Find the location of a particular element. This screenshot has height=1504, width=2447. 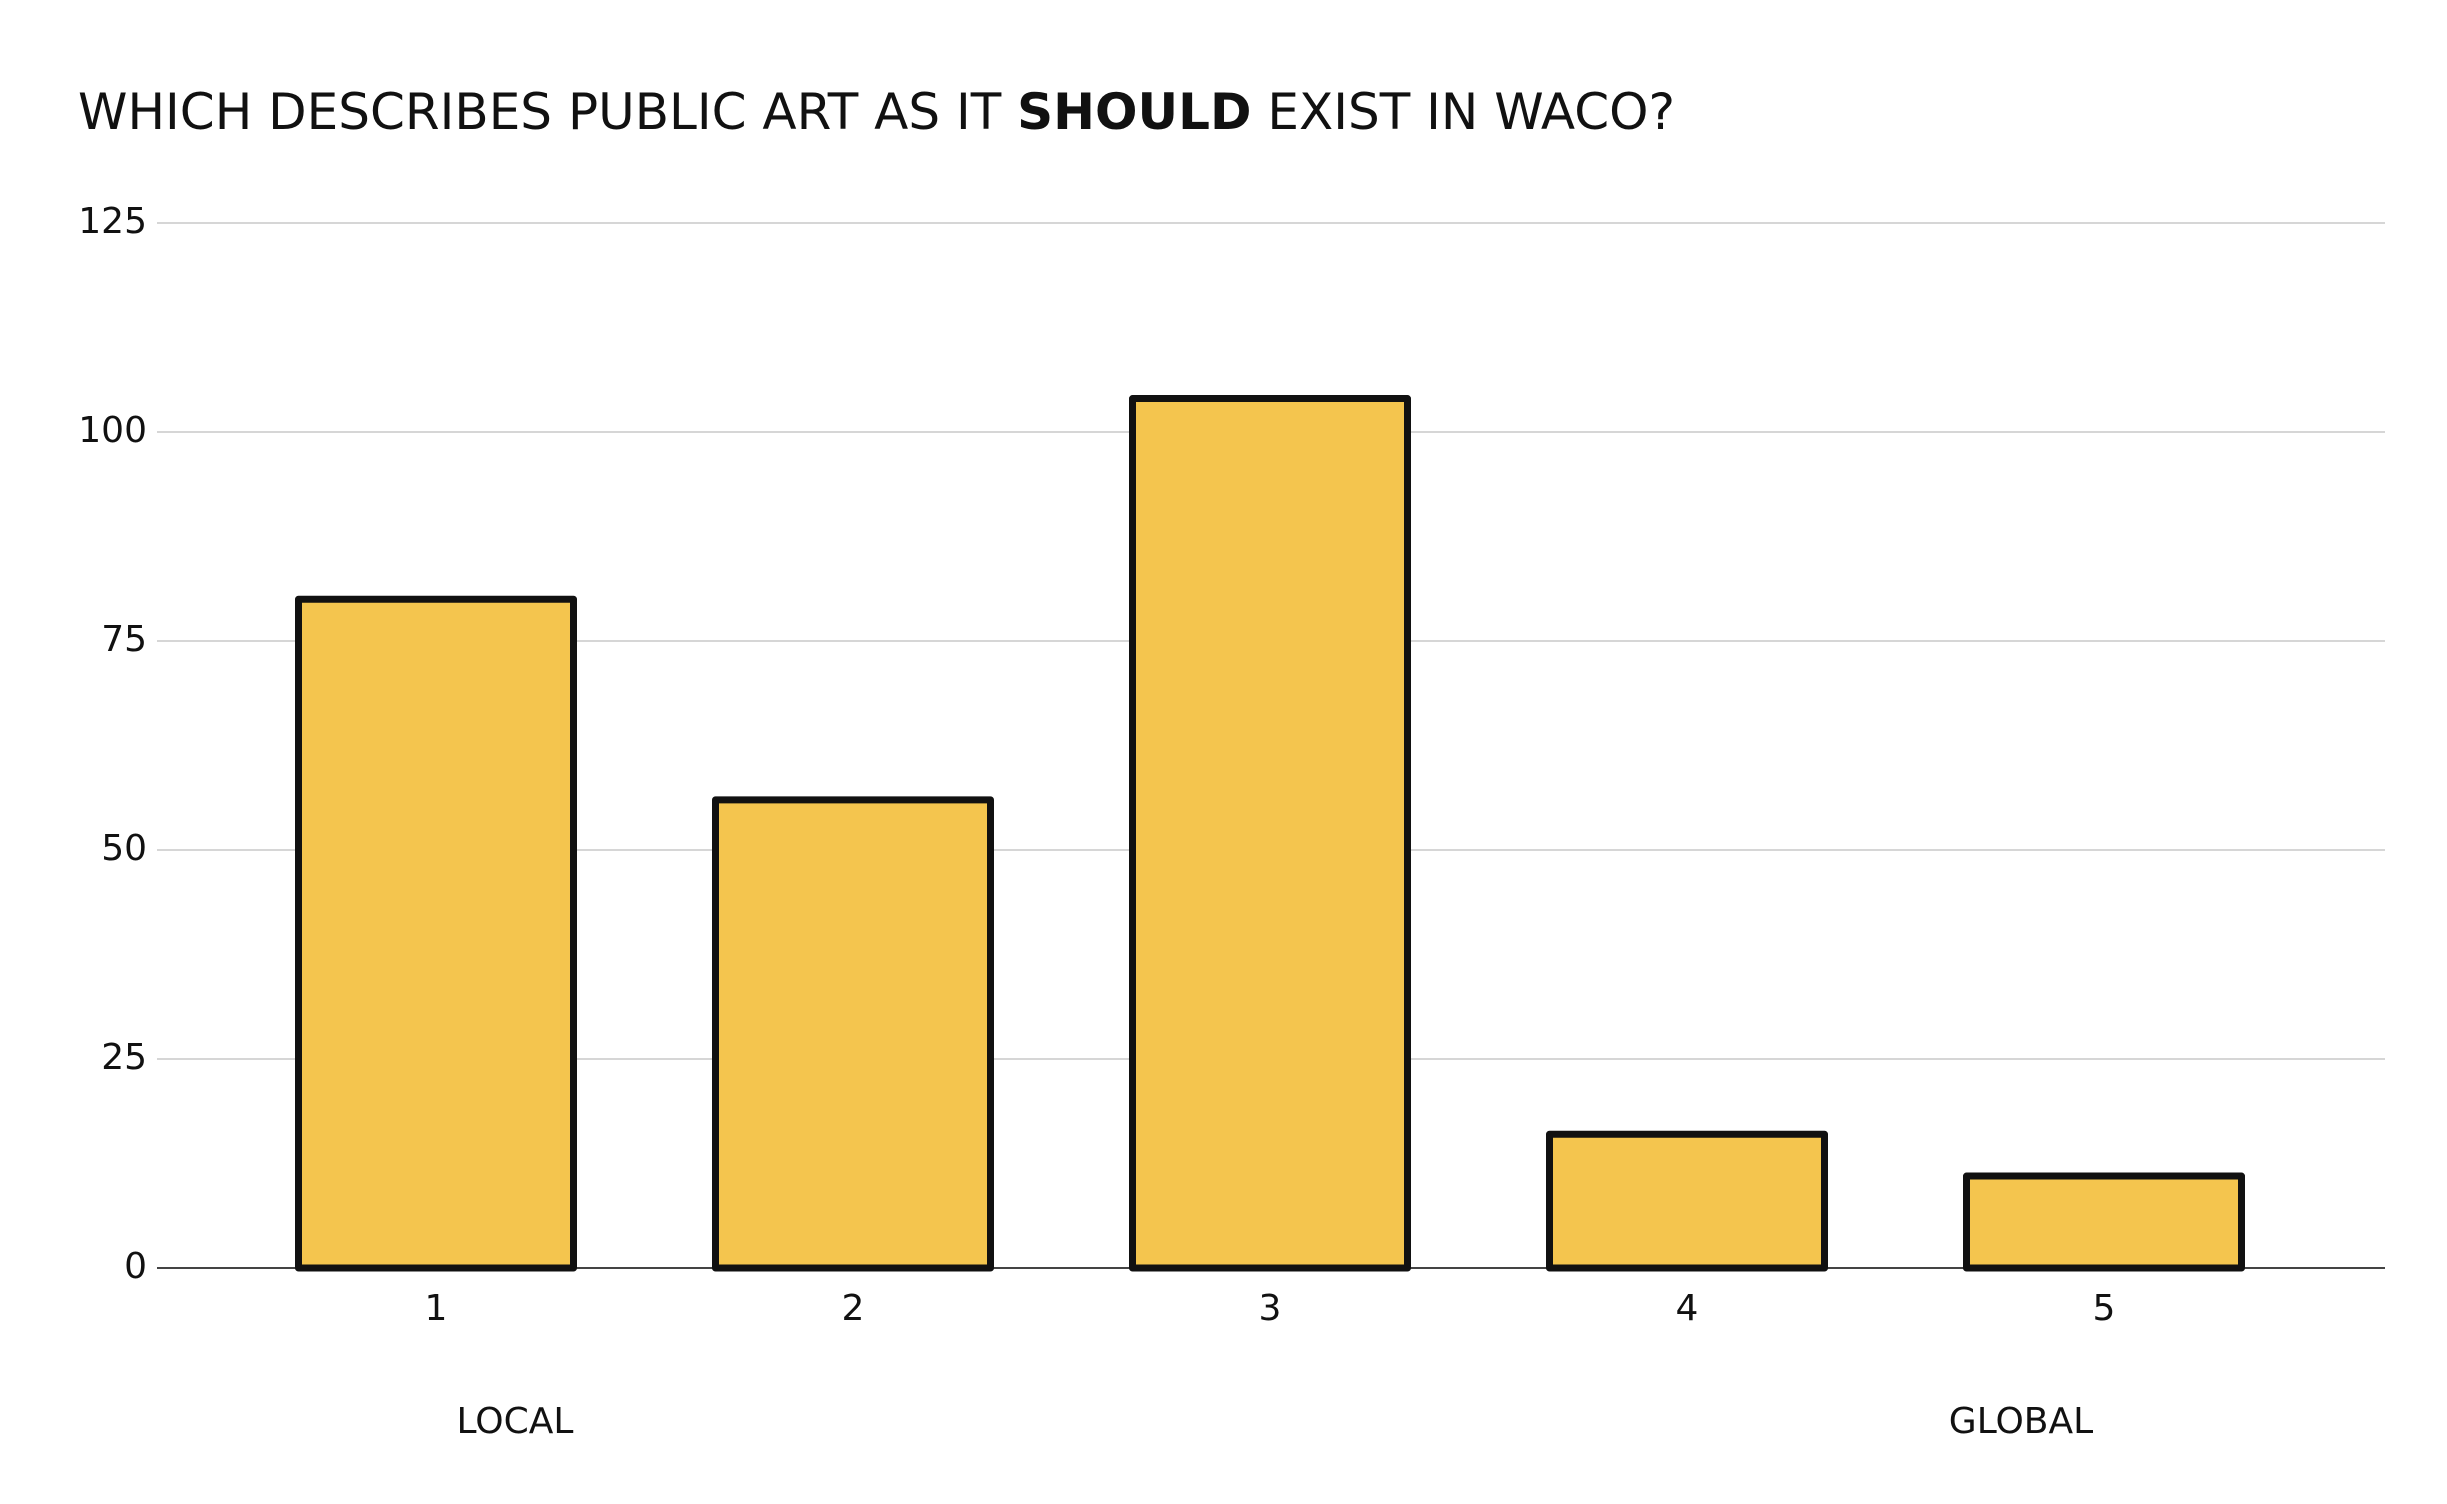

x-tick-label: 3 is located at coordinates (1270, 1308).